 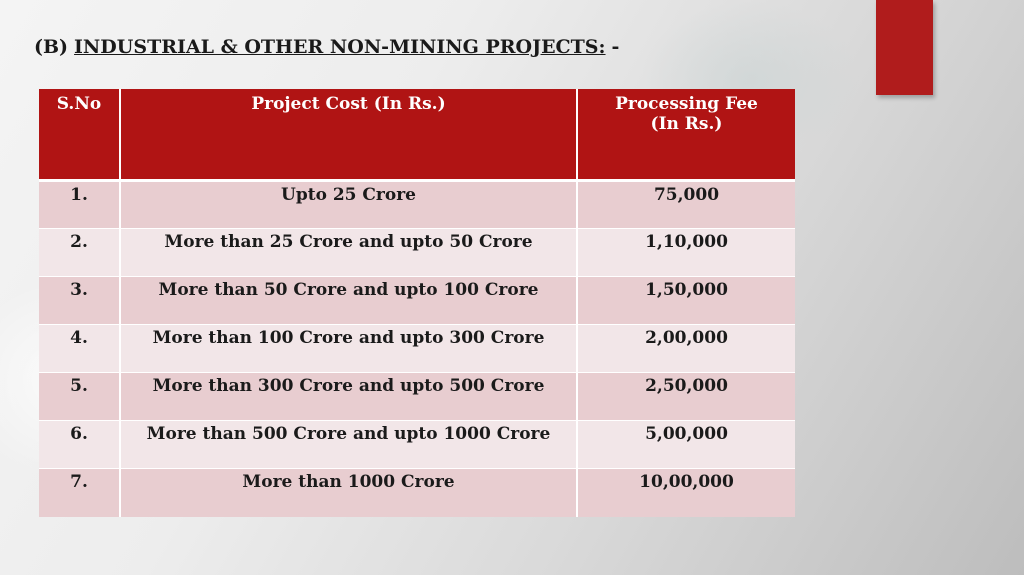 I want to click on cell-project-cost: More than 25 Crore and upto 50 Crore, so click(x=349, y=252).